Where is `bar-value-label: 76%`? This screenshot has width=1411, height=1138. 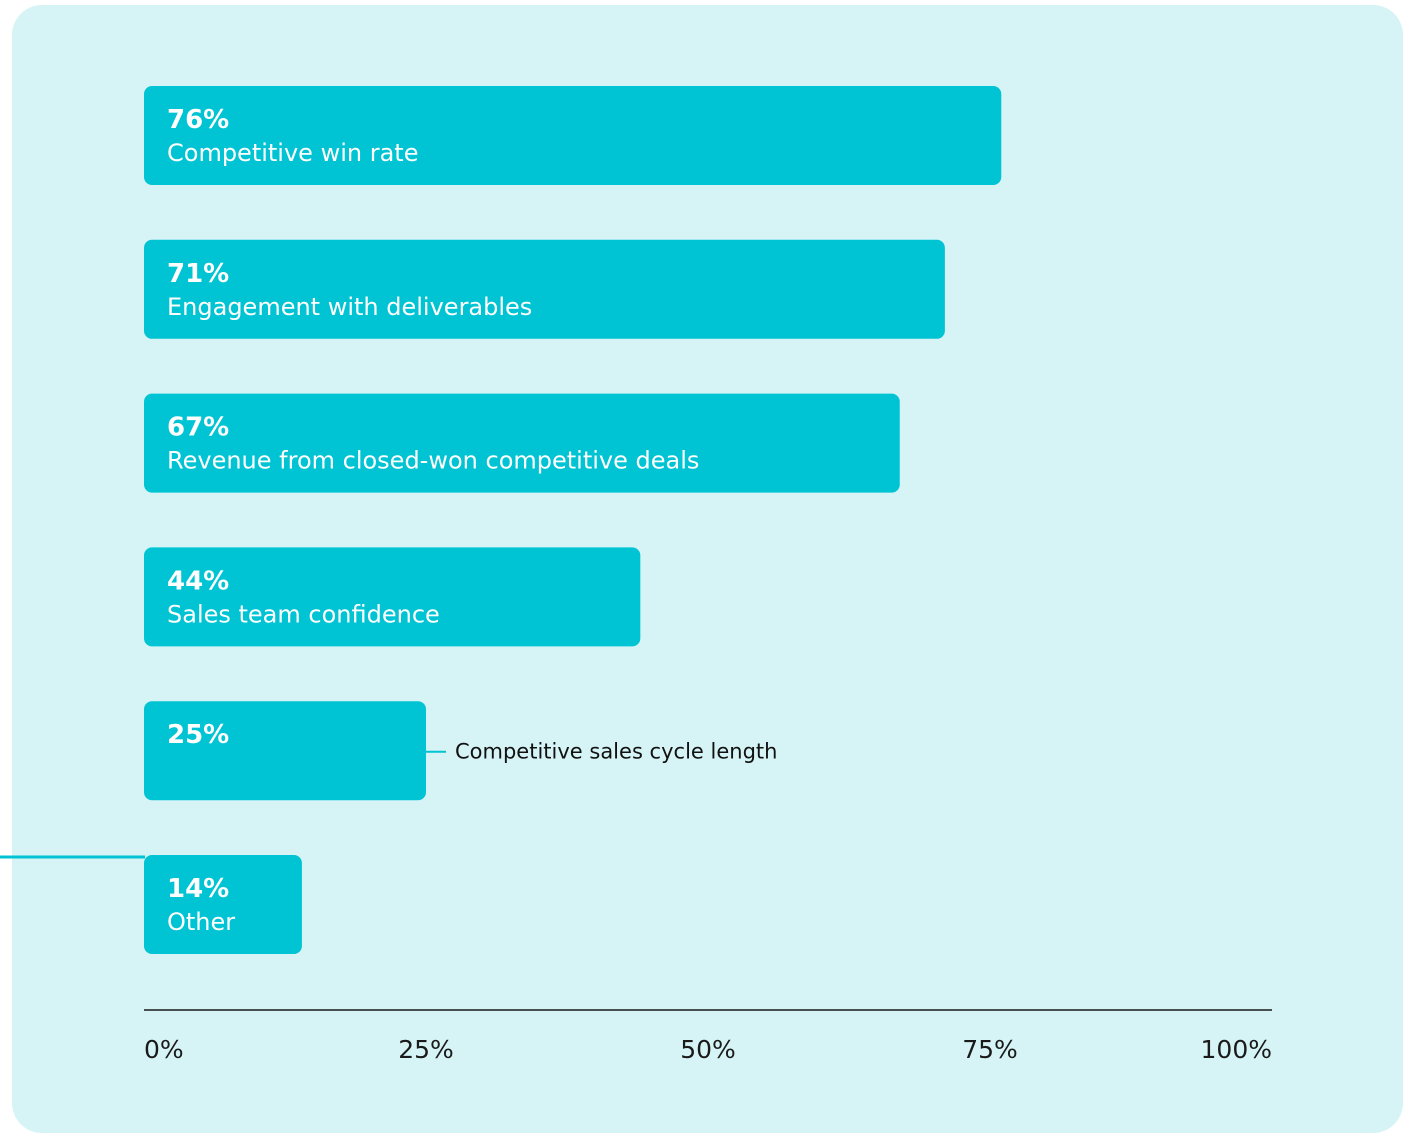
bar-value-label: 76% is located at coordinates (198, 120).